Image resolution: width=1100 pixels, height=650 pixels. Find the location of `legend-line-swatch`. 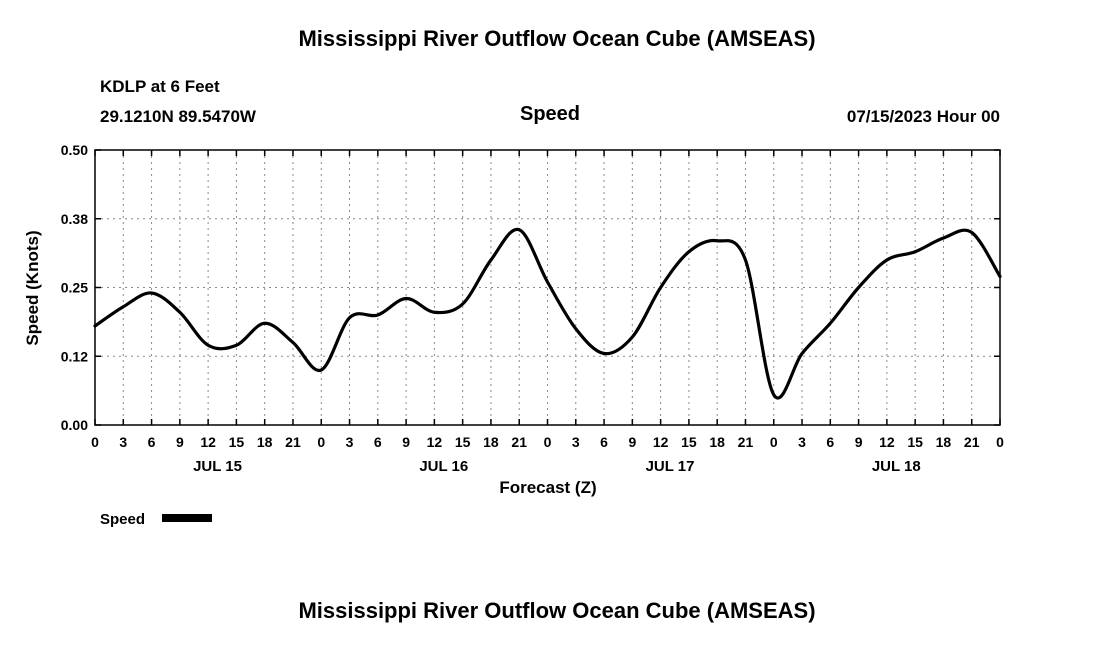

legend-line-swatch is located at coordinates (187, 518).